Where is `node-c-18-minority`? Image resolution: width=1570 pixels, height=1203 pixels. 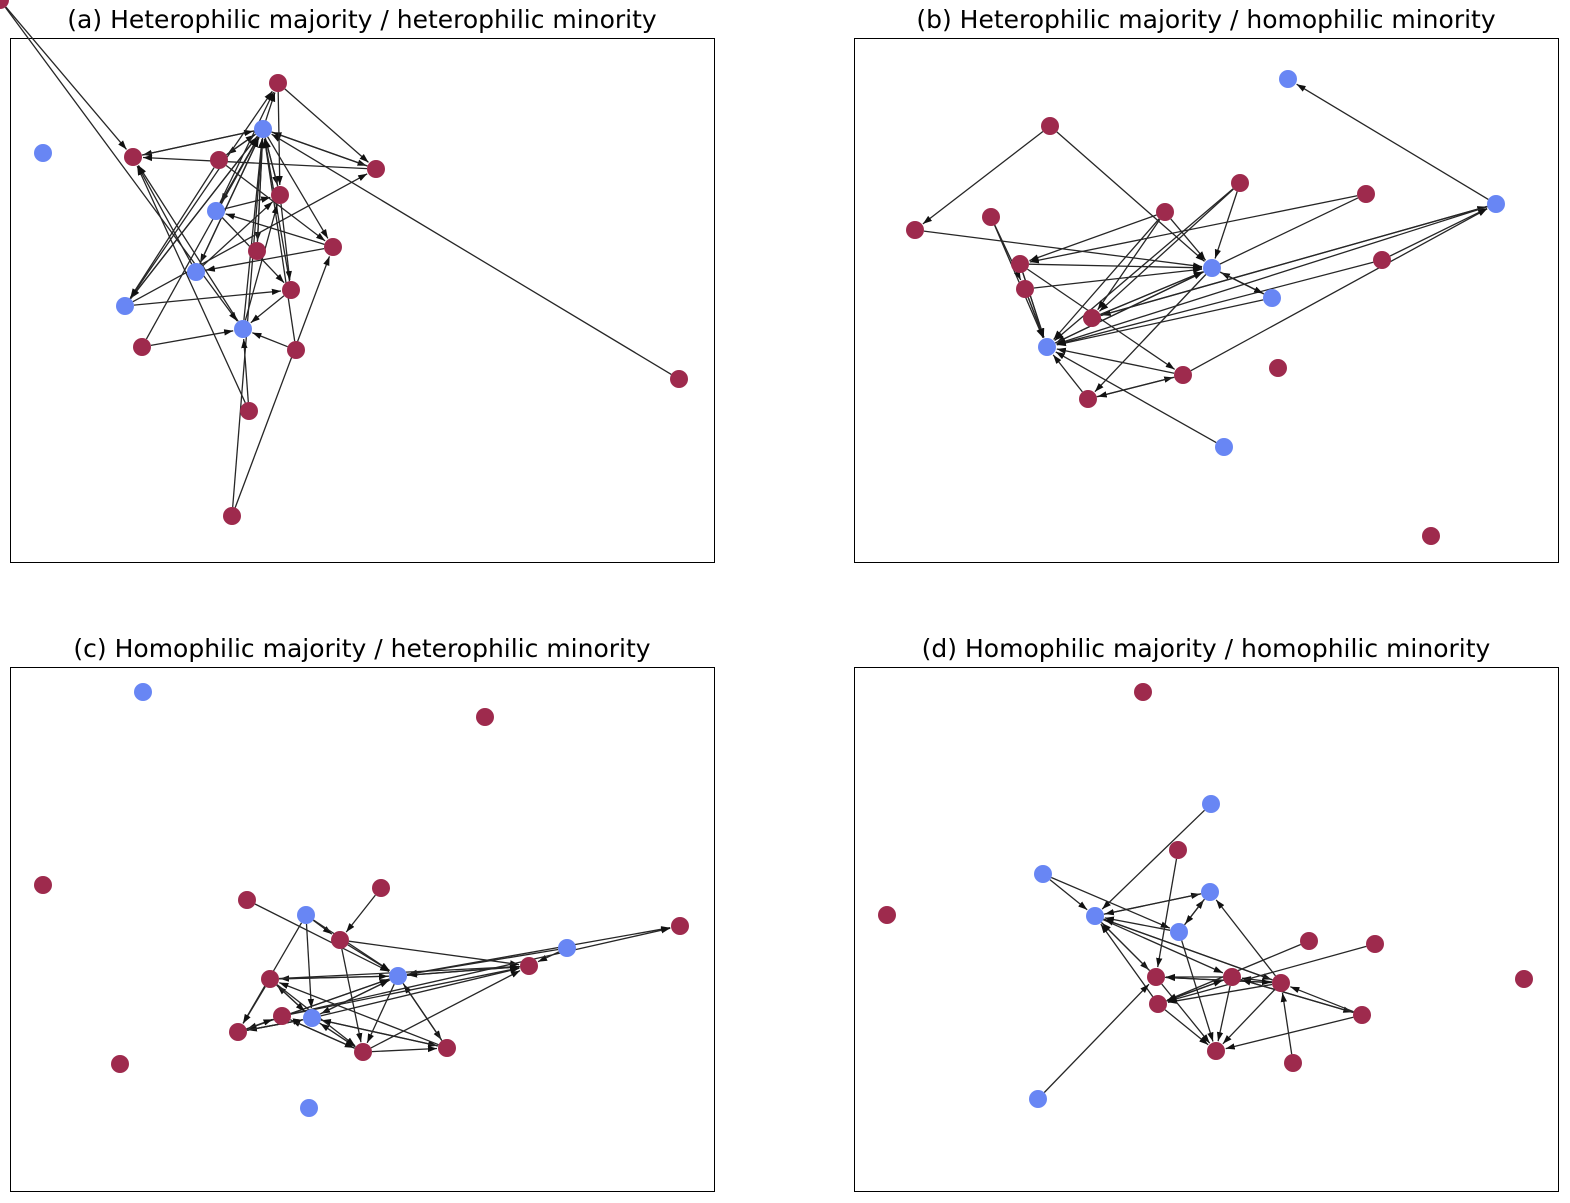 node-c-18-minority is located at coordinates (309, 1108).